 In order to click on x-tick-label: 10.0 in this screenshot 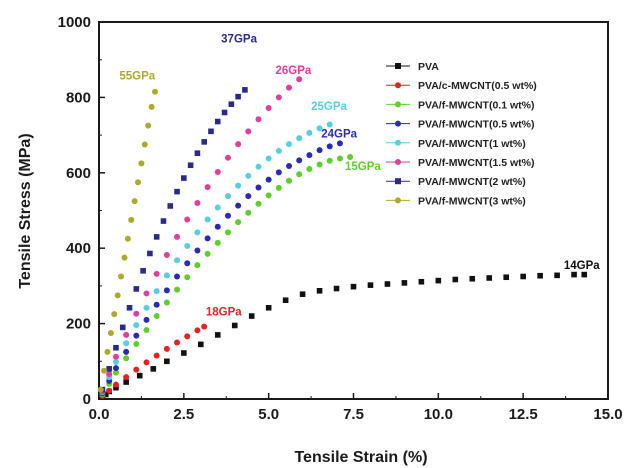, I will do `click(438, 414)`.